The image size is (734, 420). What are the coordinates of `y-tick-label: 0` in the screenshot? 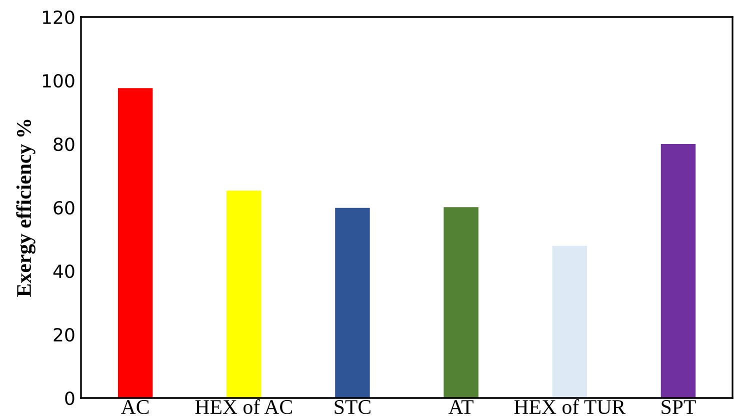 It's located at (69, 398).